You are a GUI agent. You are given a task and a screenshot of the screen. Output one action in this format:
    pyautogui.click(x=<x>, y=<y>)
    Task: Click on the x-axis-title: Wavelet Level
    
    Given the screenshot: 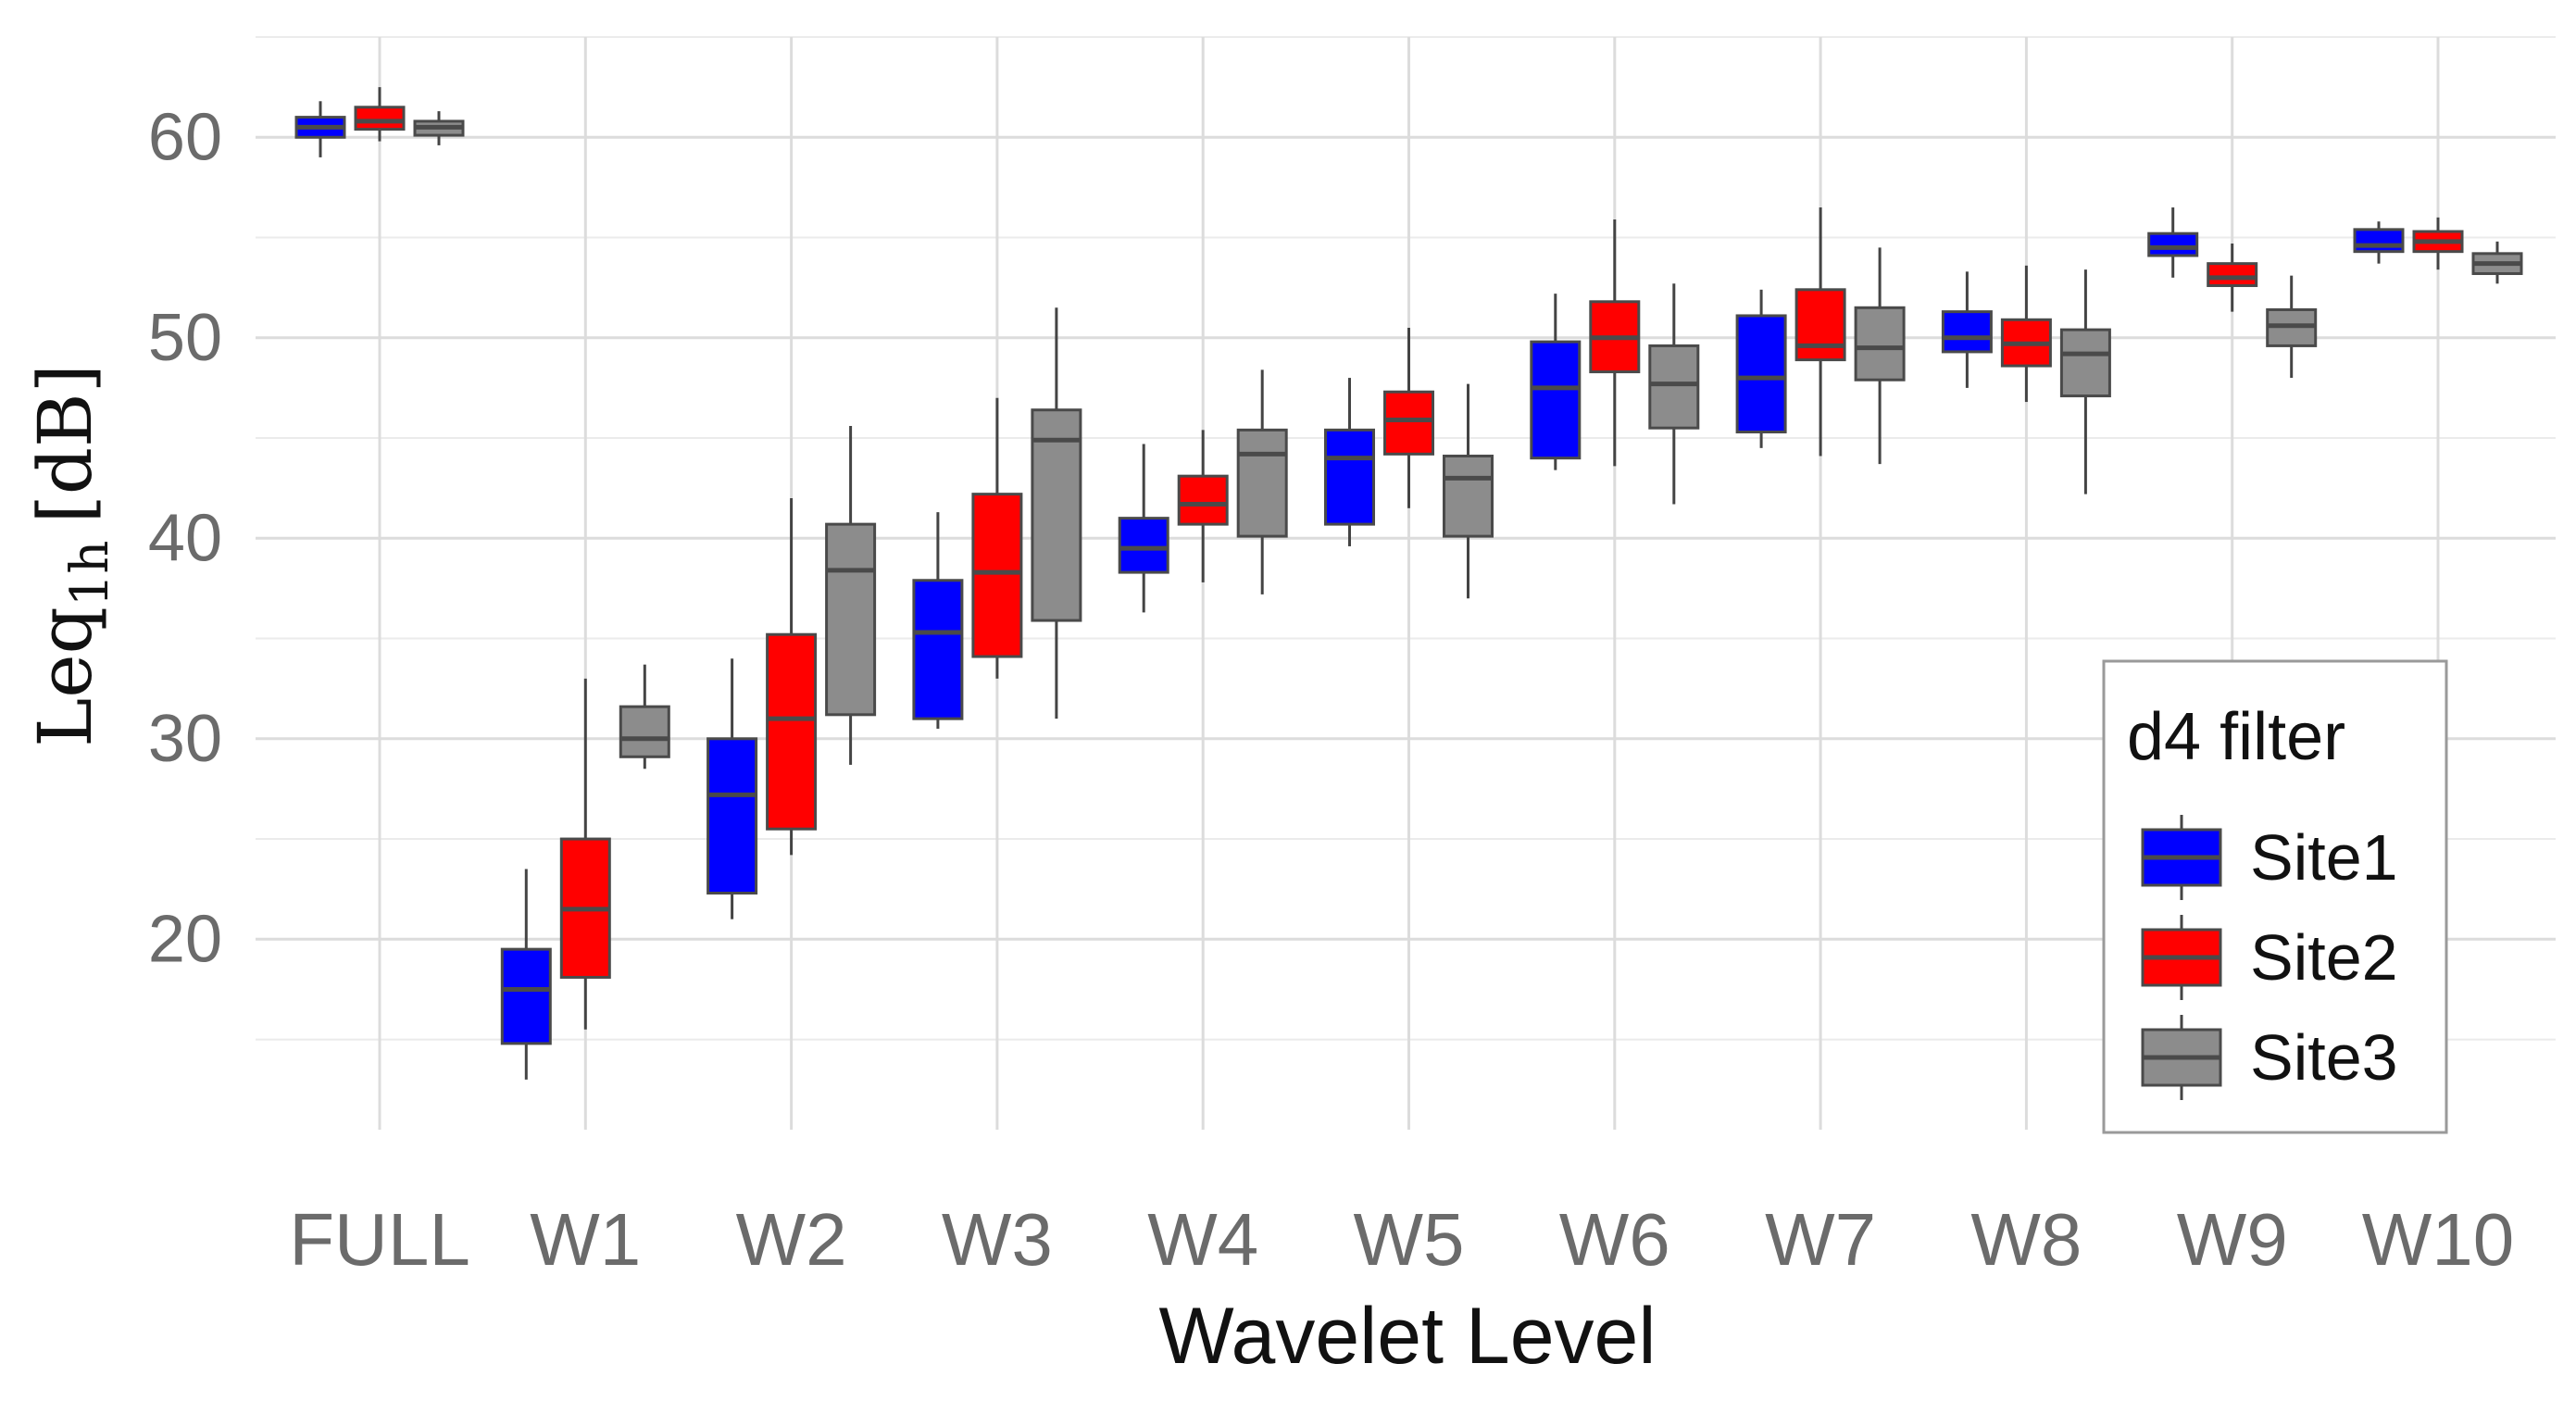 What is the action you would take?
    pyautogui.click(x=1408, y=1337)
    